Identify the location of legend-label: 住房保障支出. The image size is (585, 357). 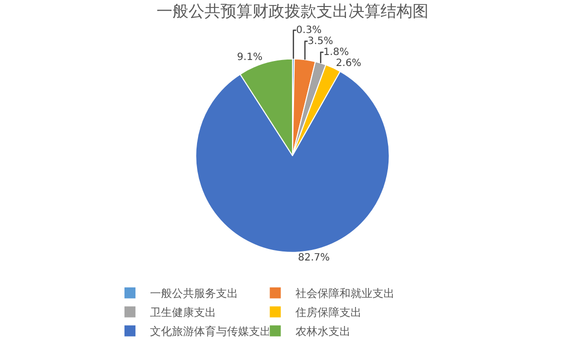
(328, 313).